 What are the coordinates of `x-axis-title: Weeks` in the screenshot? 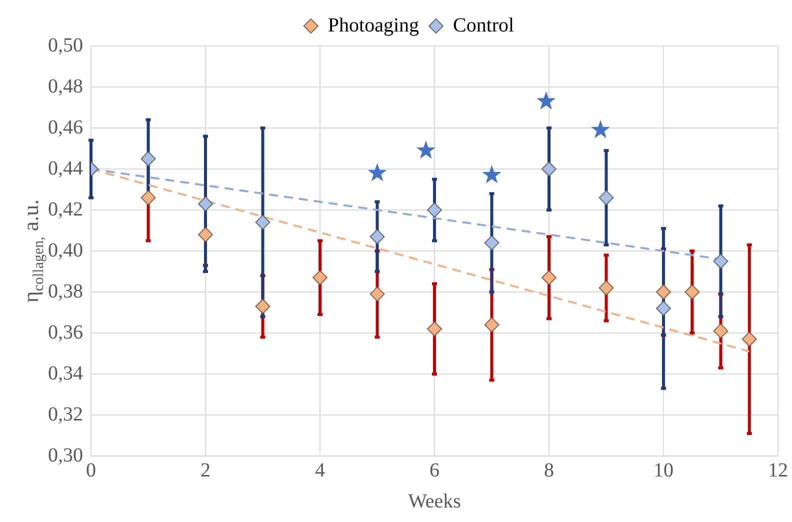 It's located at (435, 501).